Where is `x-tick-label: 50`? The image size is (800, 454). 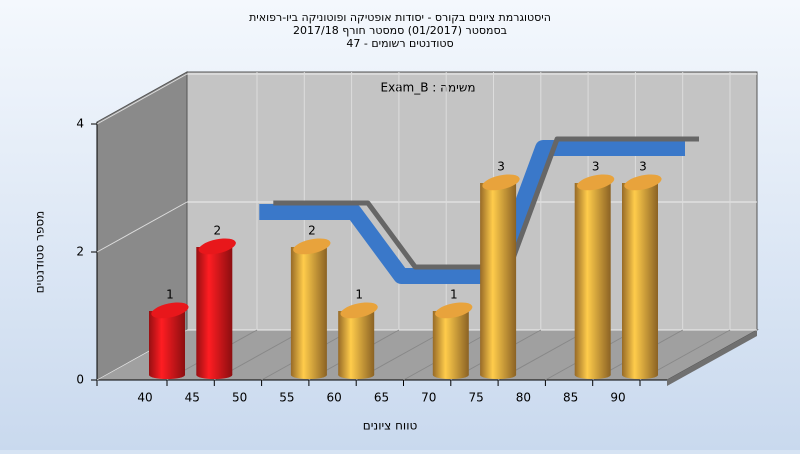 x-tick-label: 50 is located at coordinates (239, 398).